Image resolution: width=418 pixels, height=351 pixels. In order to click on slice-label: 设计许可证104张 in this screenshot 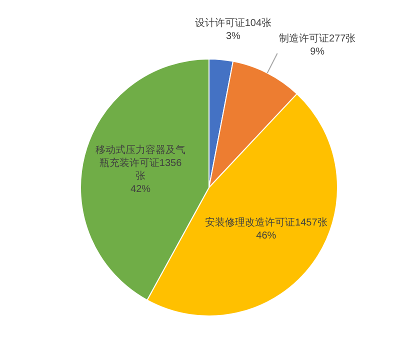, I will do `click(233, 22)`.